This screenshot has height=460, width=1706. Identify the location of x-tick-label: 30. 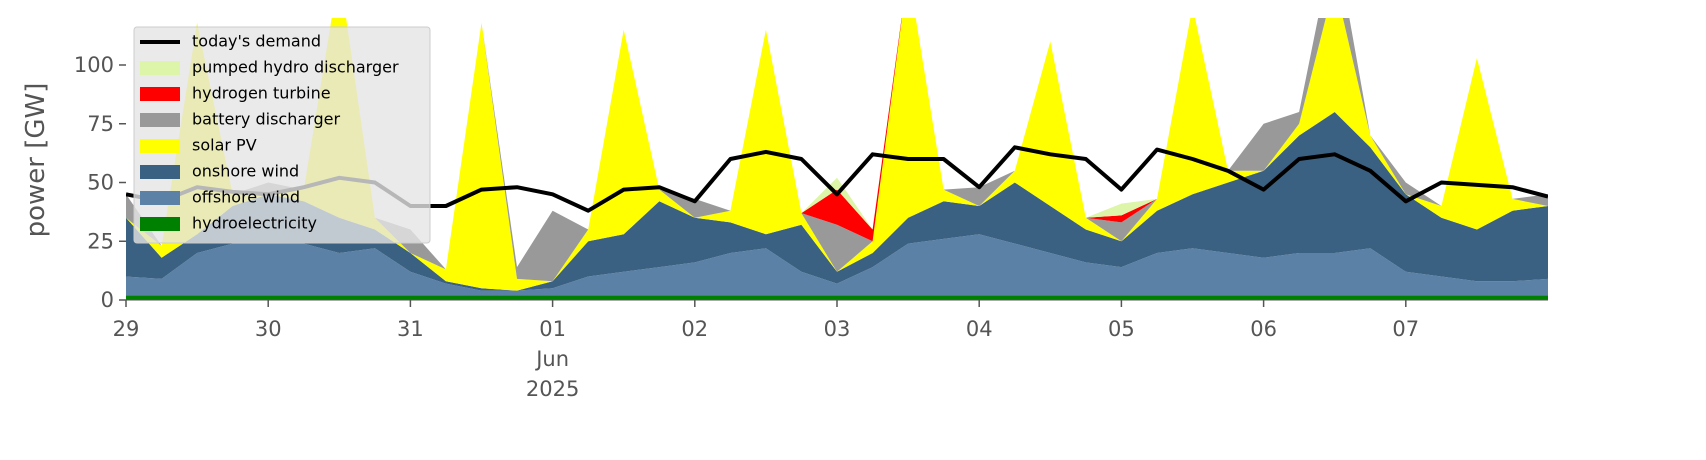
(268, 329).